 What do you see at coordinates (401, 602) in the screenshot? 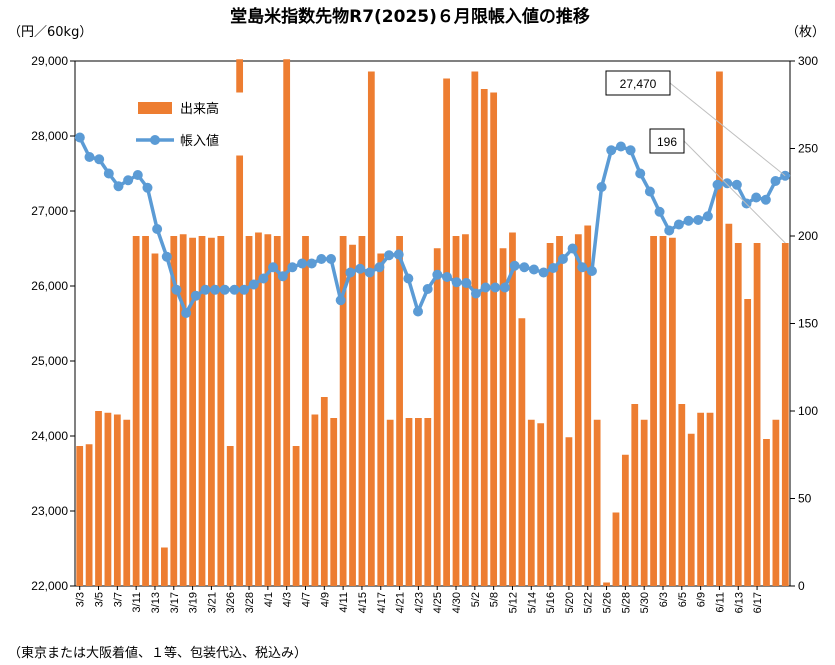
I see `x-tick-label: 4/21` at bounding box center [401, 602].